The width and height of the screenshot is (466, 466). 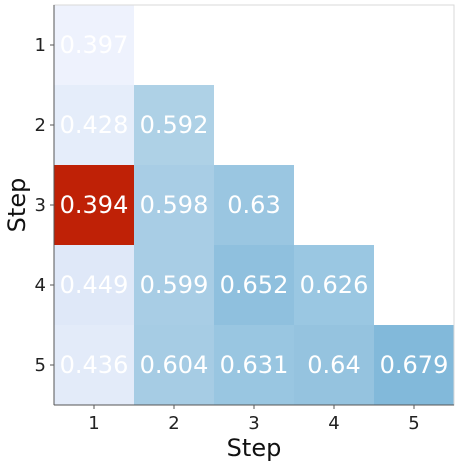 I want to click on heatmap-cell-r5-c3, so click(x=254, y=365).